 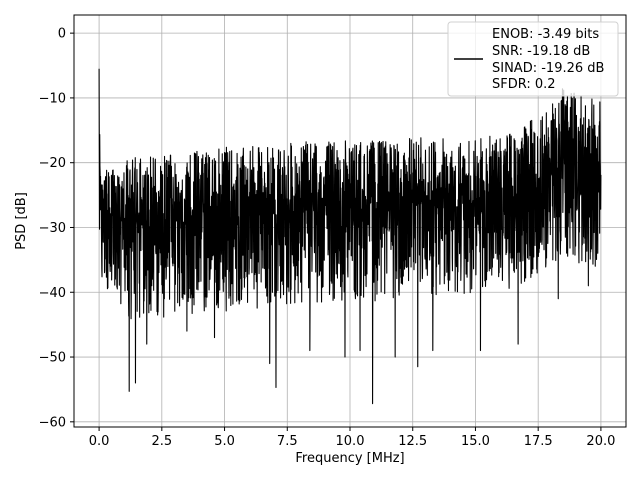 What do you see at coordinates (224, 441) in the screenshot?
I see `x-tick-label: 5.0` at bounding box center [224, 441].